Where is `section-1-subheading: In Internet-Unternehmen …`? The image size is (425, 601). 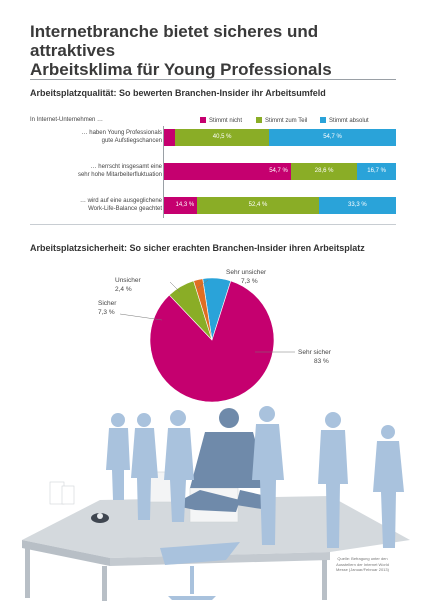
section-1-subheading: In Internet-Unternehmen … is located at coordinates (67, 120).